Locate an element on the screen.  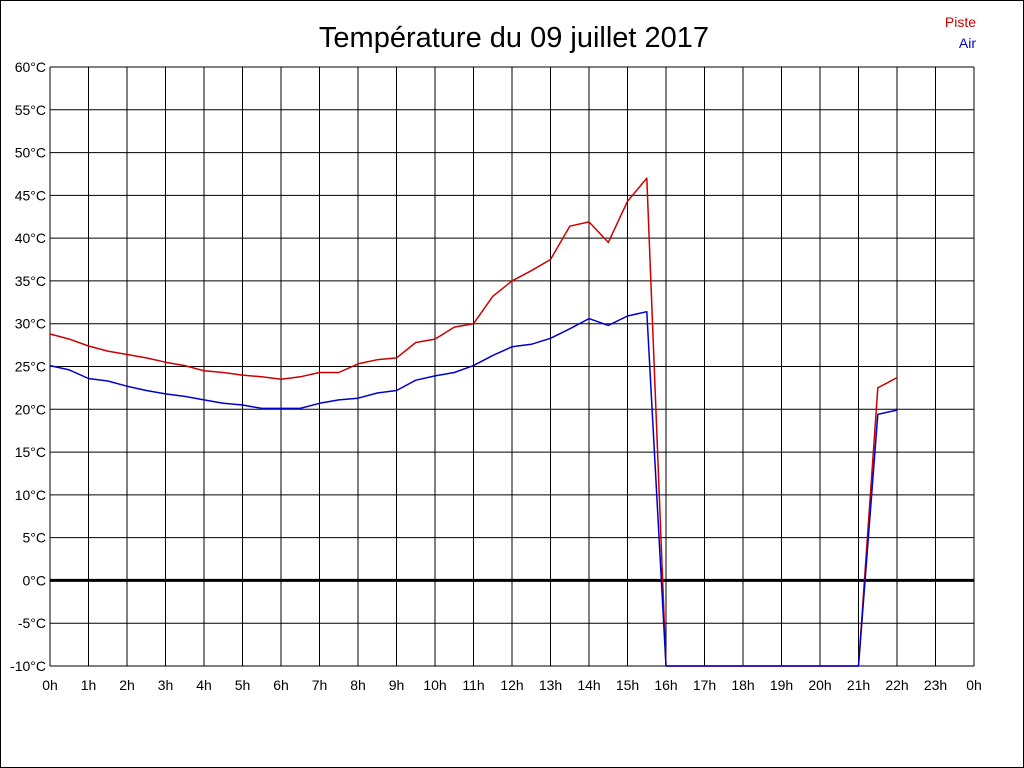
x-tick-label: 12h is located at coordinates (511, 685).